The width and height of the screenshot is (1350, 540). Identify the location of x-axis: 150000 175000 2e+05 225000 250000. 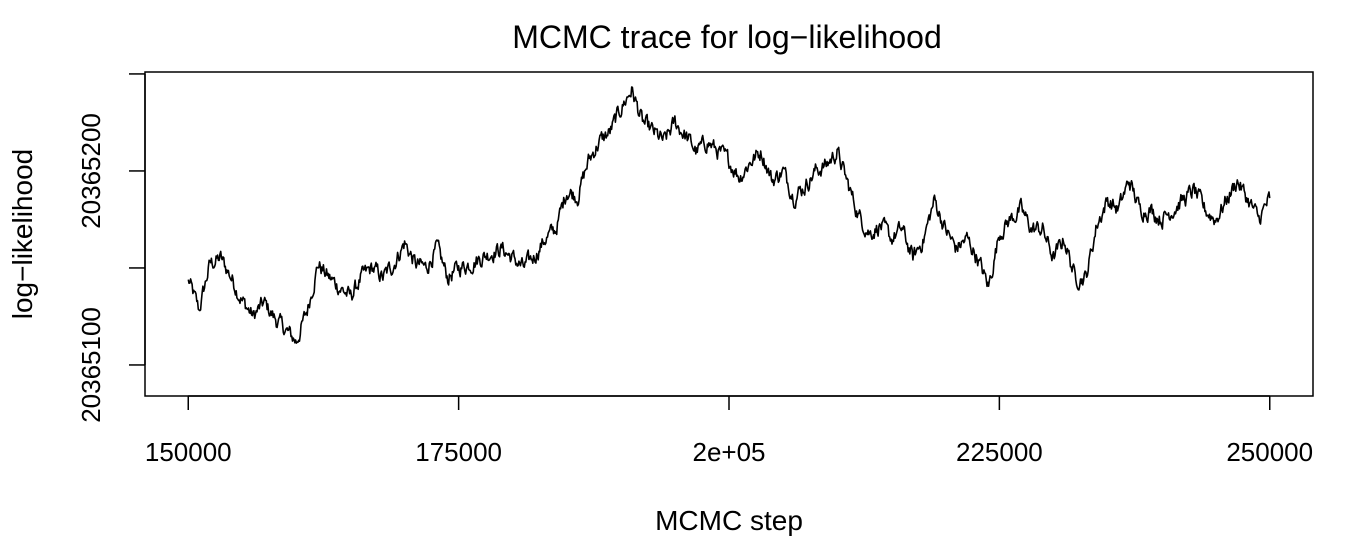
(729, 431).